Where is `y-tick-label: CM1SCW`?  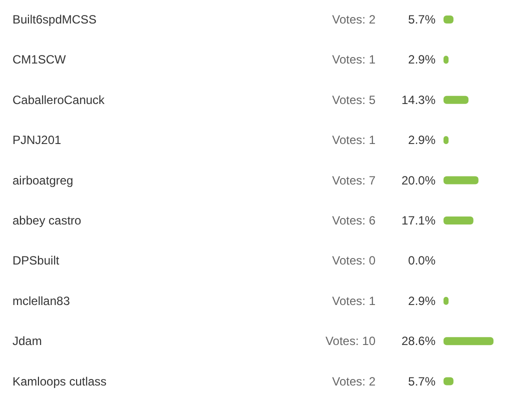 y-tick-label: CM1SCW is located at coordinates (39, 59).